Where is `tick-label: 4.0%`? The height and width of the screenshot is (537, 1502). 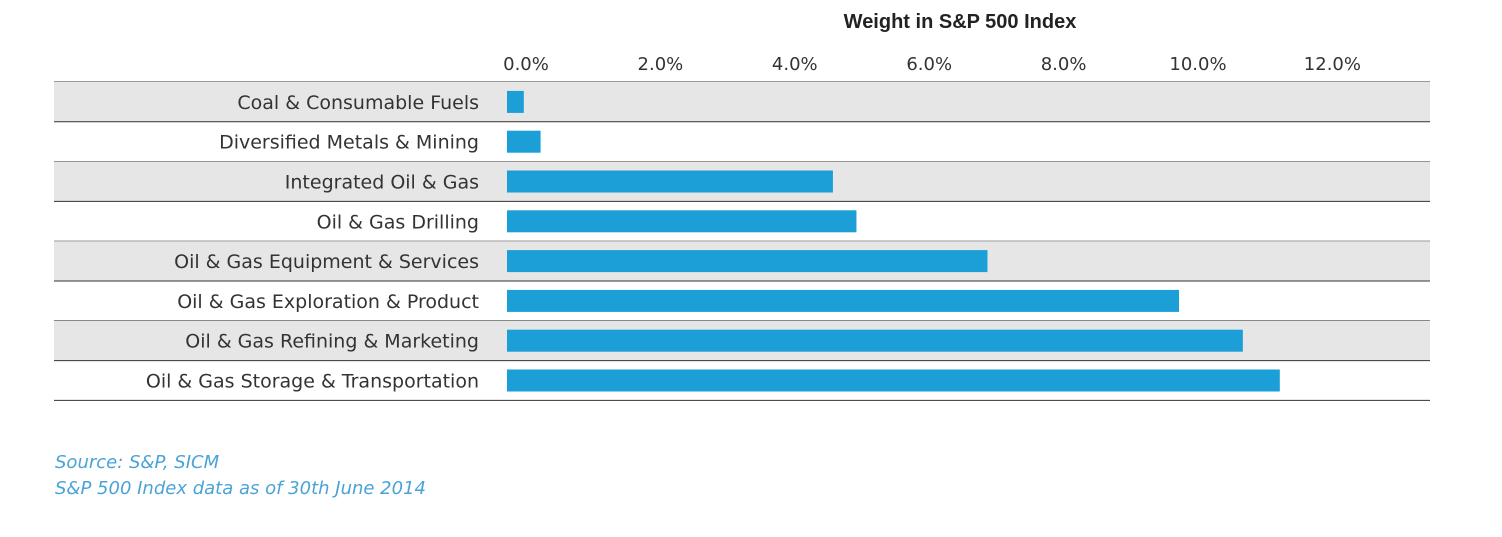 tick-label: 4.0% is located at coordinates (795, 64).